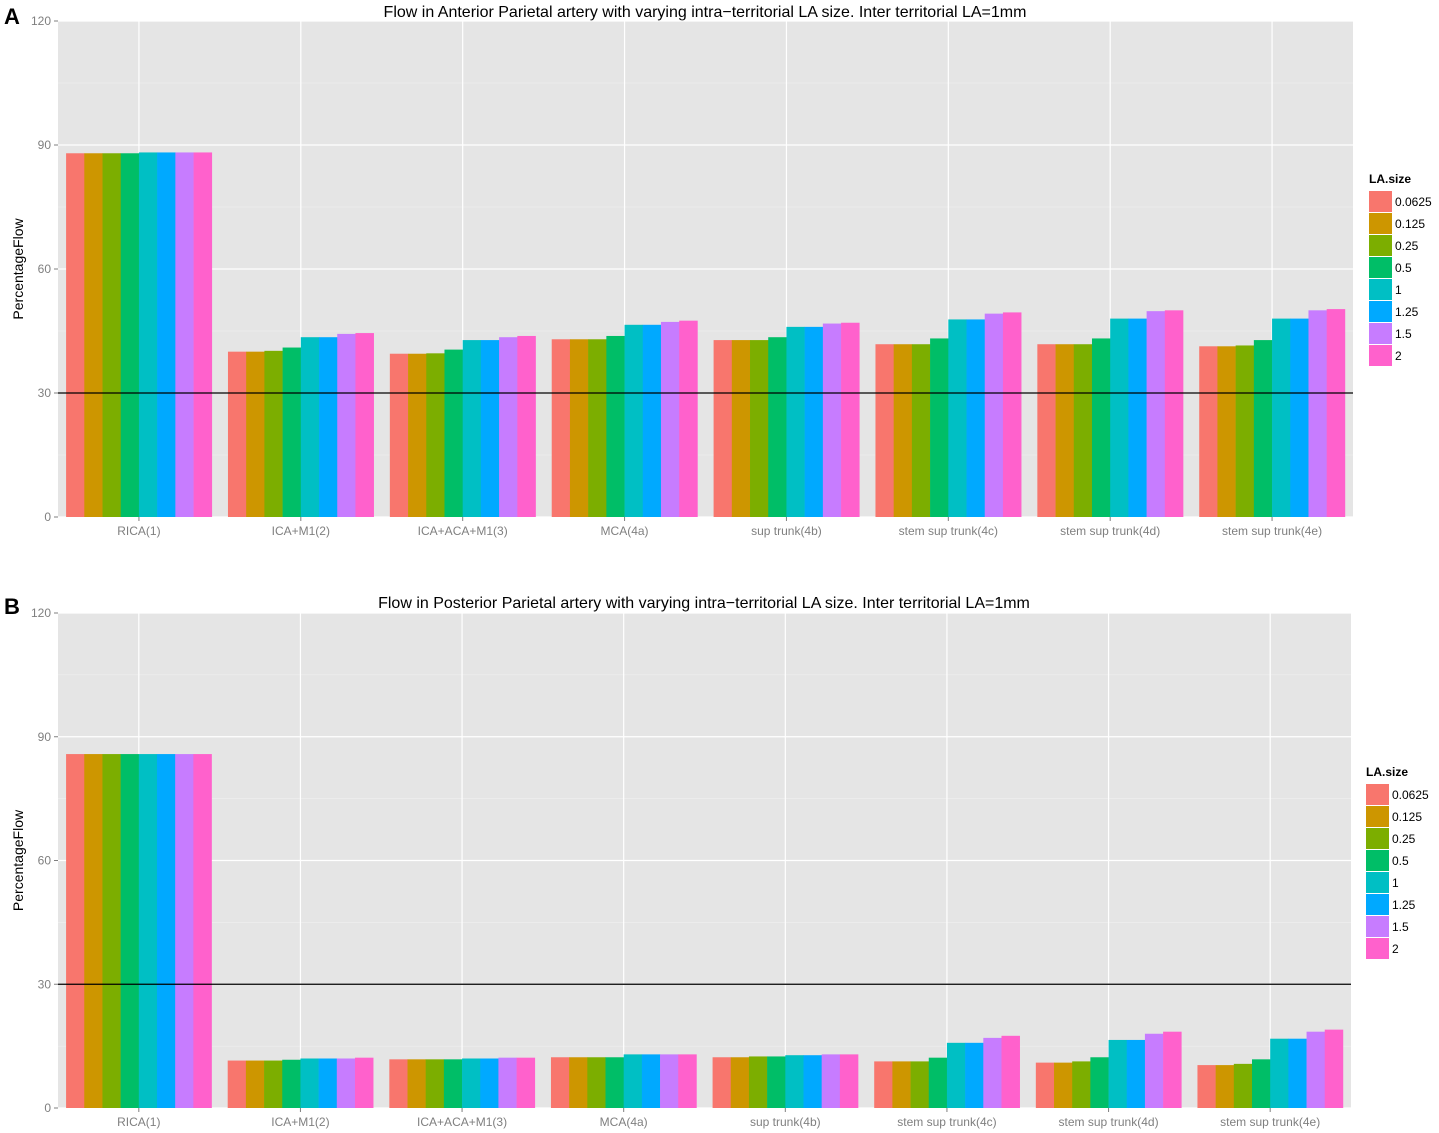 The image size is (1439, 1133). What do you see at coordinates (12, 606) in the screenshot?
I see `panel-letter: B` at bounding box center [12, 606].